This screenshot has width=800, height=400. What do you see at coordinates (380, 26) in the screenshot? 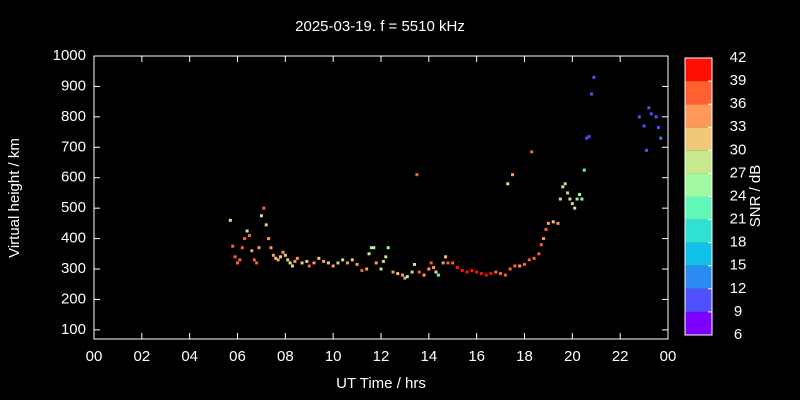
I see `chart-title: 2025-03-19. f = 5510 kHz` at bounding box center [380, 26].